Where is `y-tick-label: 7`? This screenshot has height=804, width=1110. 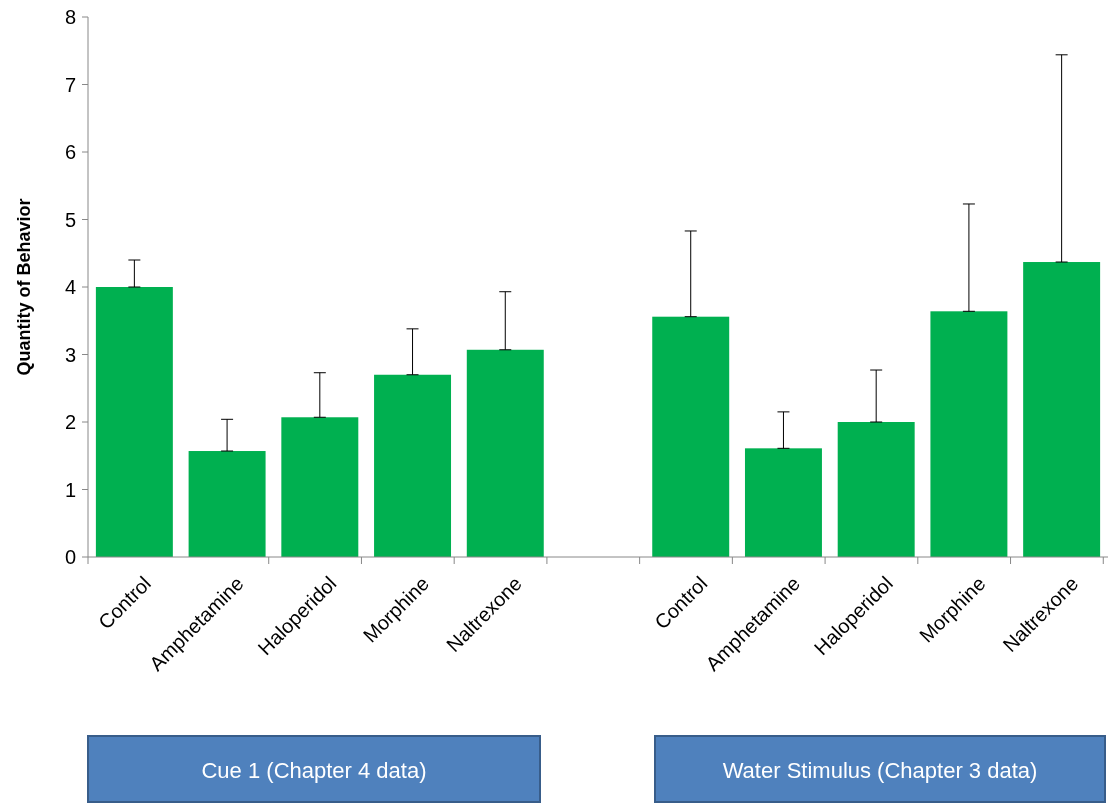
y-tick-label: 7 is located at coordinates (70, 84).